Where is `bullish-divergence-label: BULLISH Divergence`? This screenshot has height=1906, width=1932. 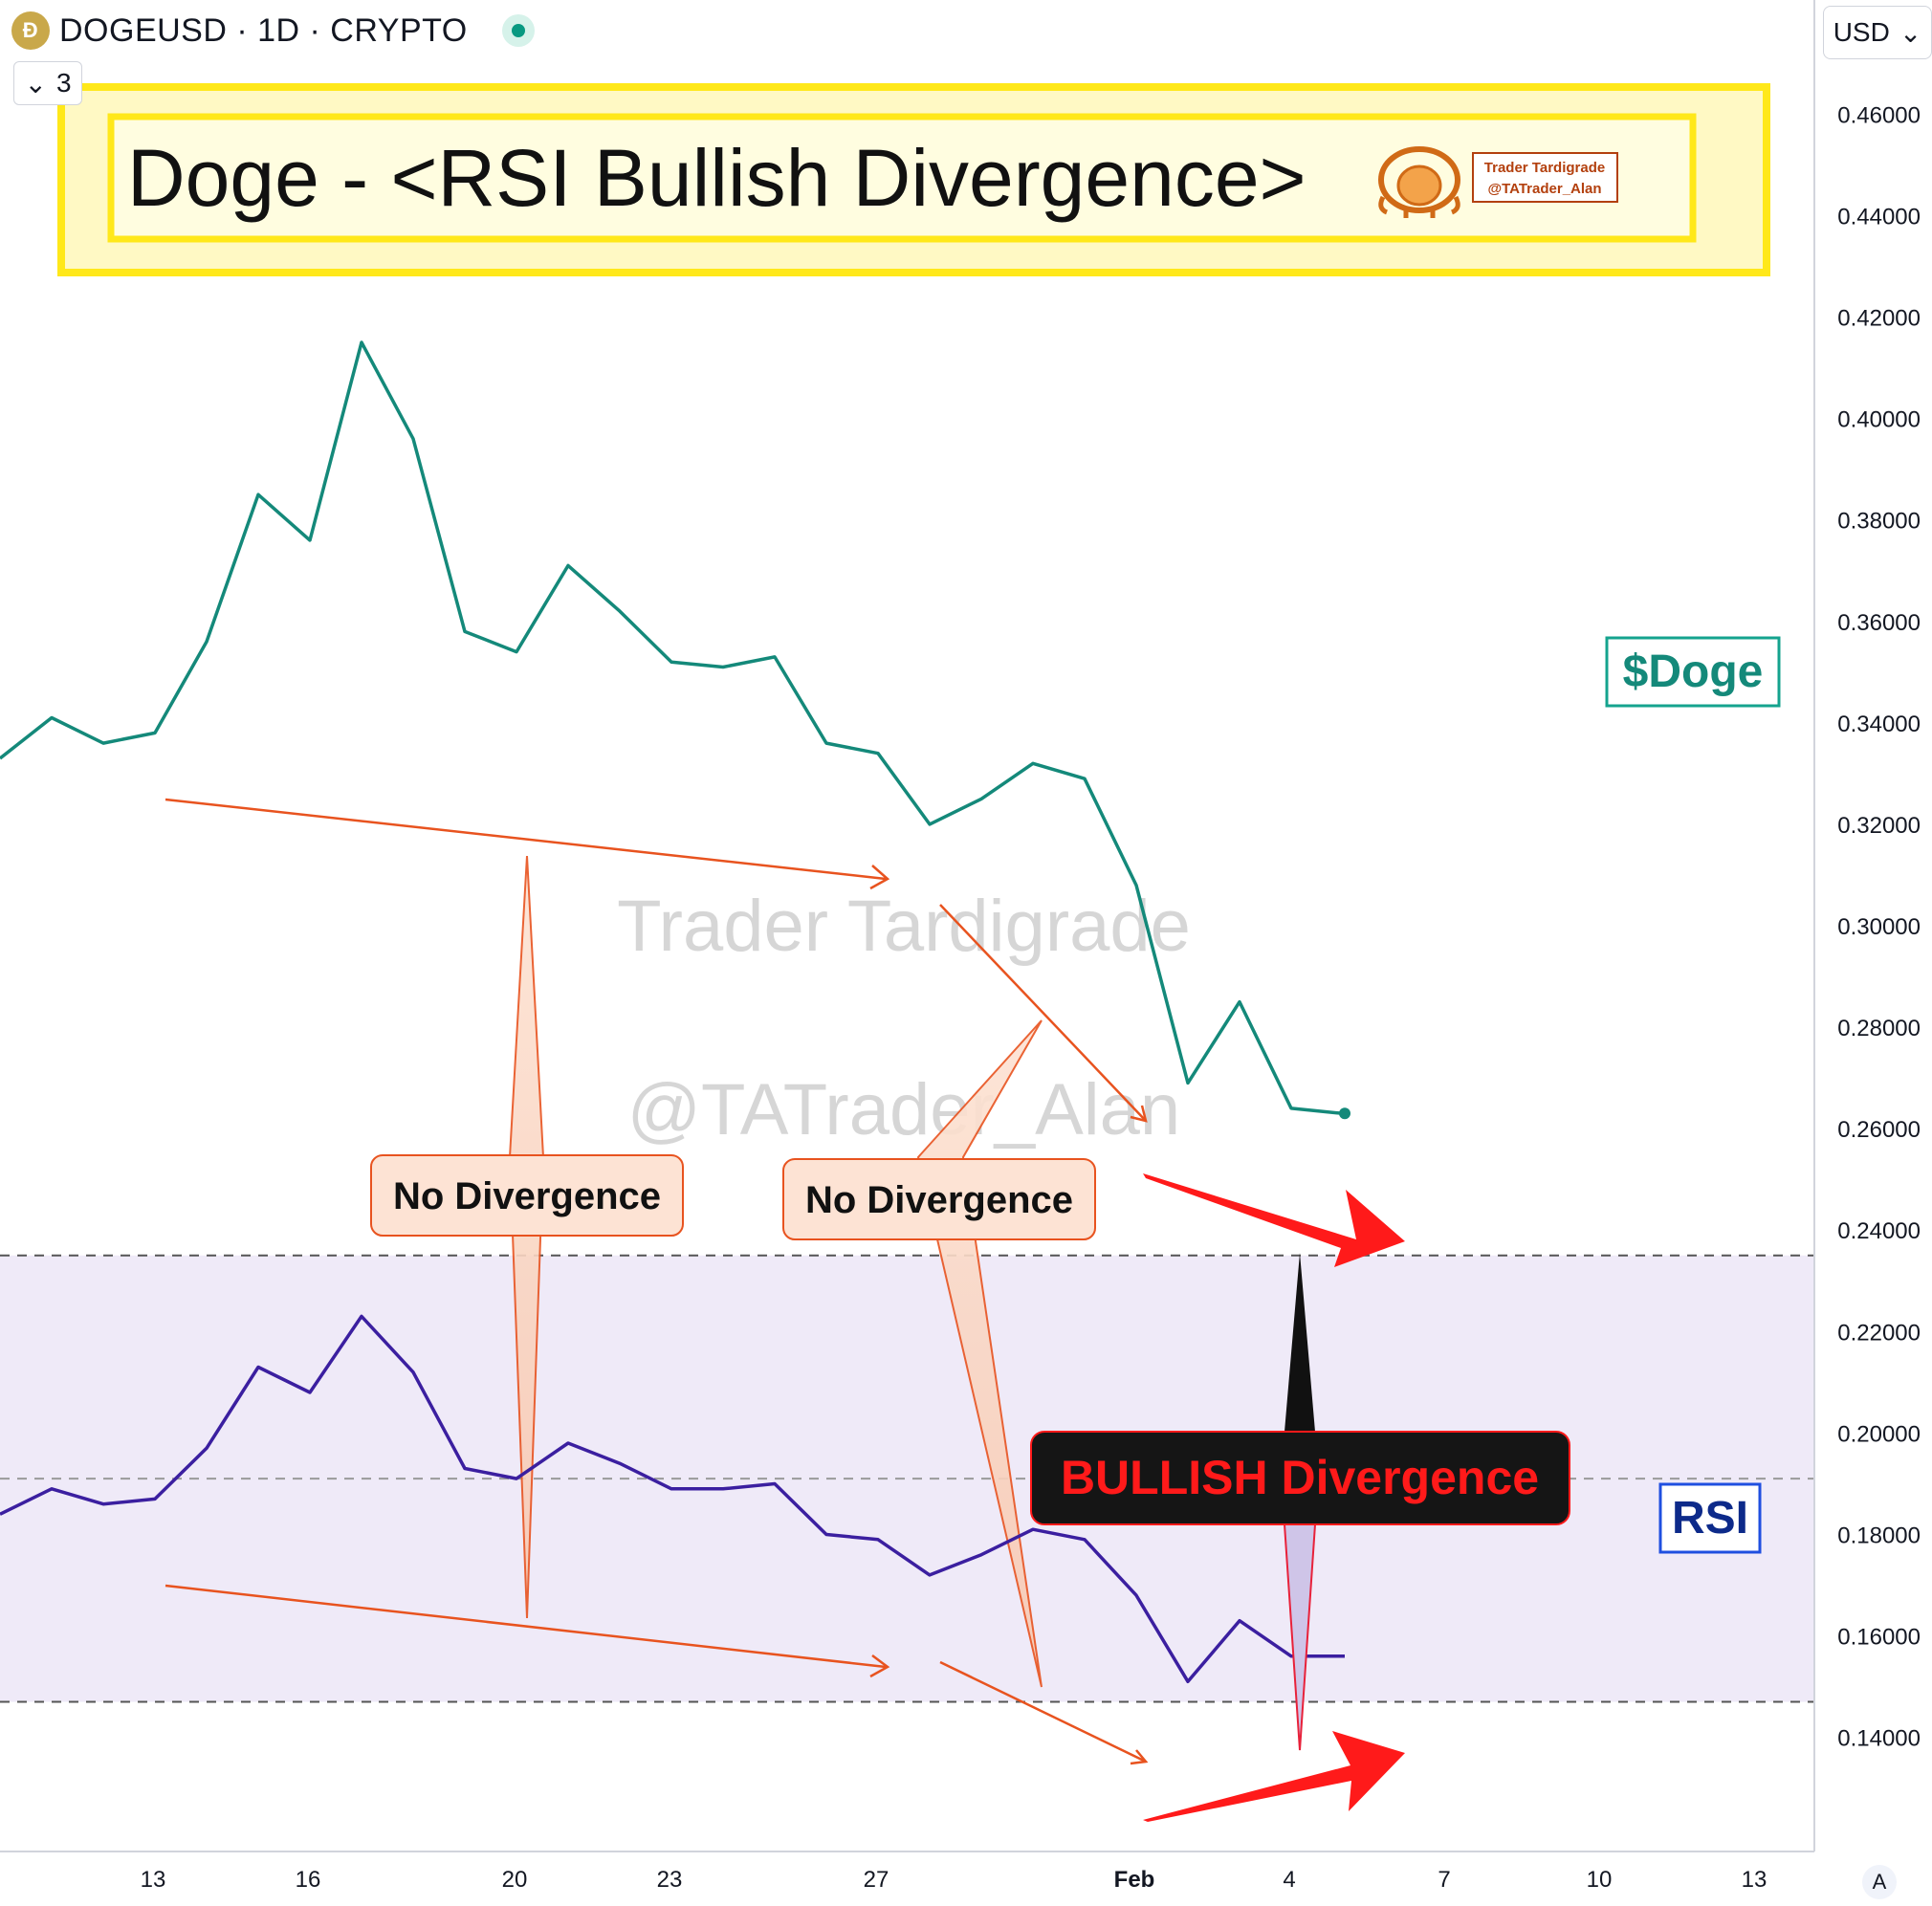
bullish-divergence-label: BULLISH Divergence is located at coordinates (1300, 1477).